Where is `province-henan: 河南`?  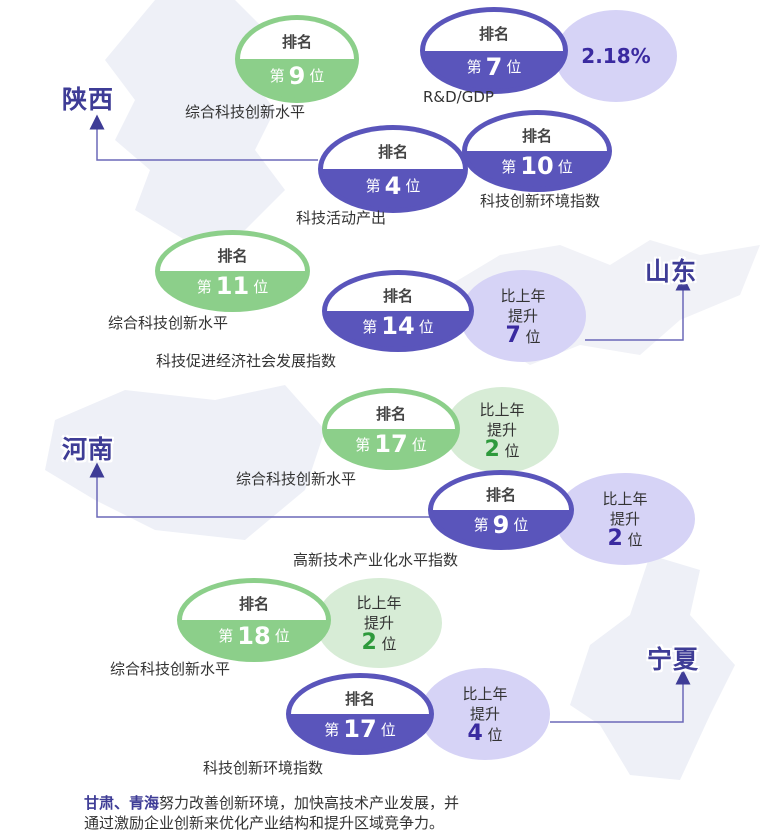 province-henan: 河南 is located at coordinates (88, 449).